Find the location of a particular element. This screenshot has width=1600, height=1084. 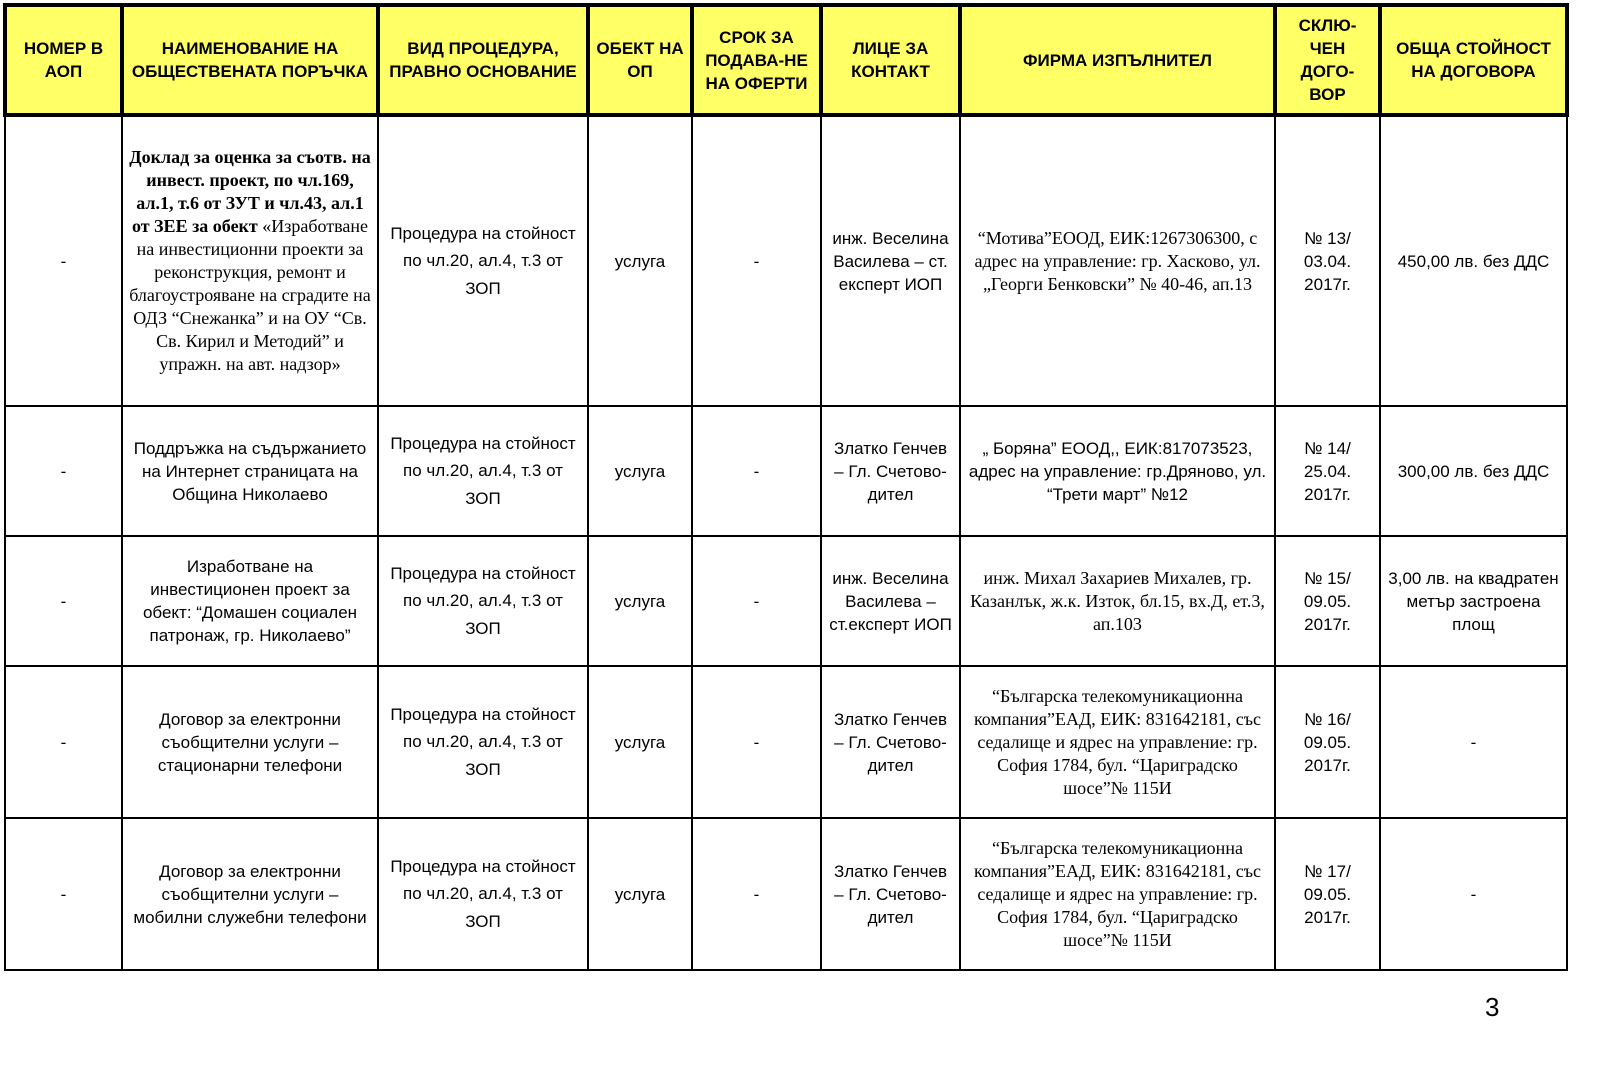

cell-contract: № 16/ 09.05. 2017г. is located at coordinates (1327, 742).